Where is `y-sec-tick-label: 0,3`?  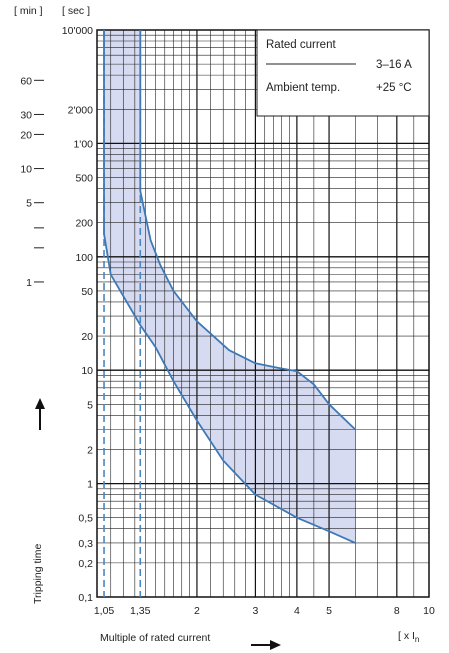
y-sec-tick-label: 0,3 is located at coordinates (85, 544).